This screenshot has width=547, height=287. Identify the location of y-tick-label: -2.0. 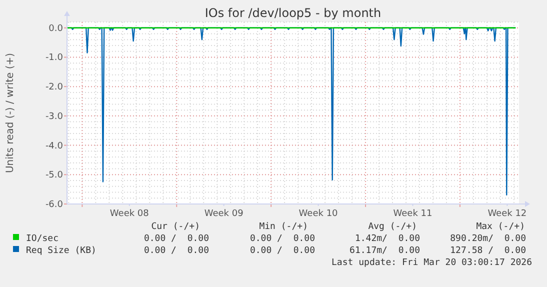
(54, 87).